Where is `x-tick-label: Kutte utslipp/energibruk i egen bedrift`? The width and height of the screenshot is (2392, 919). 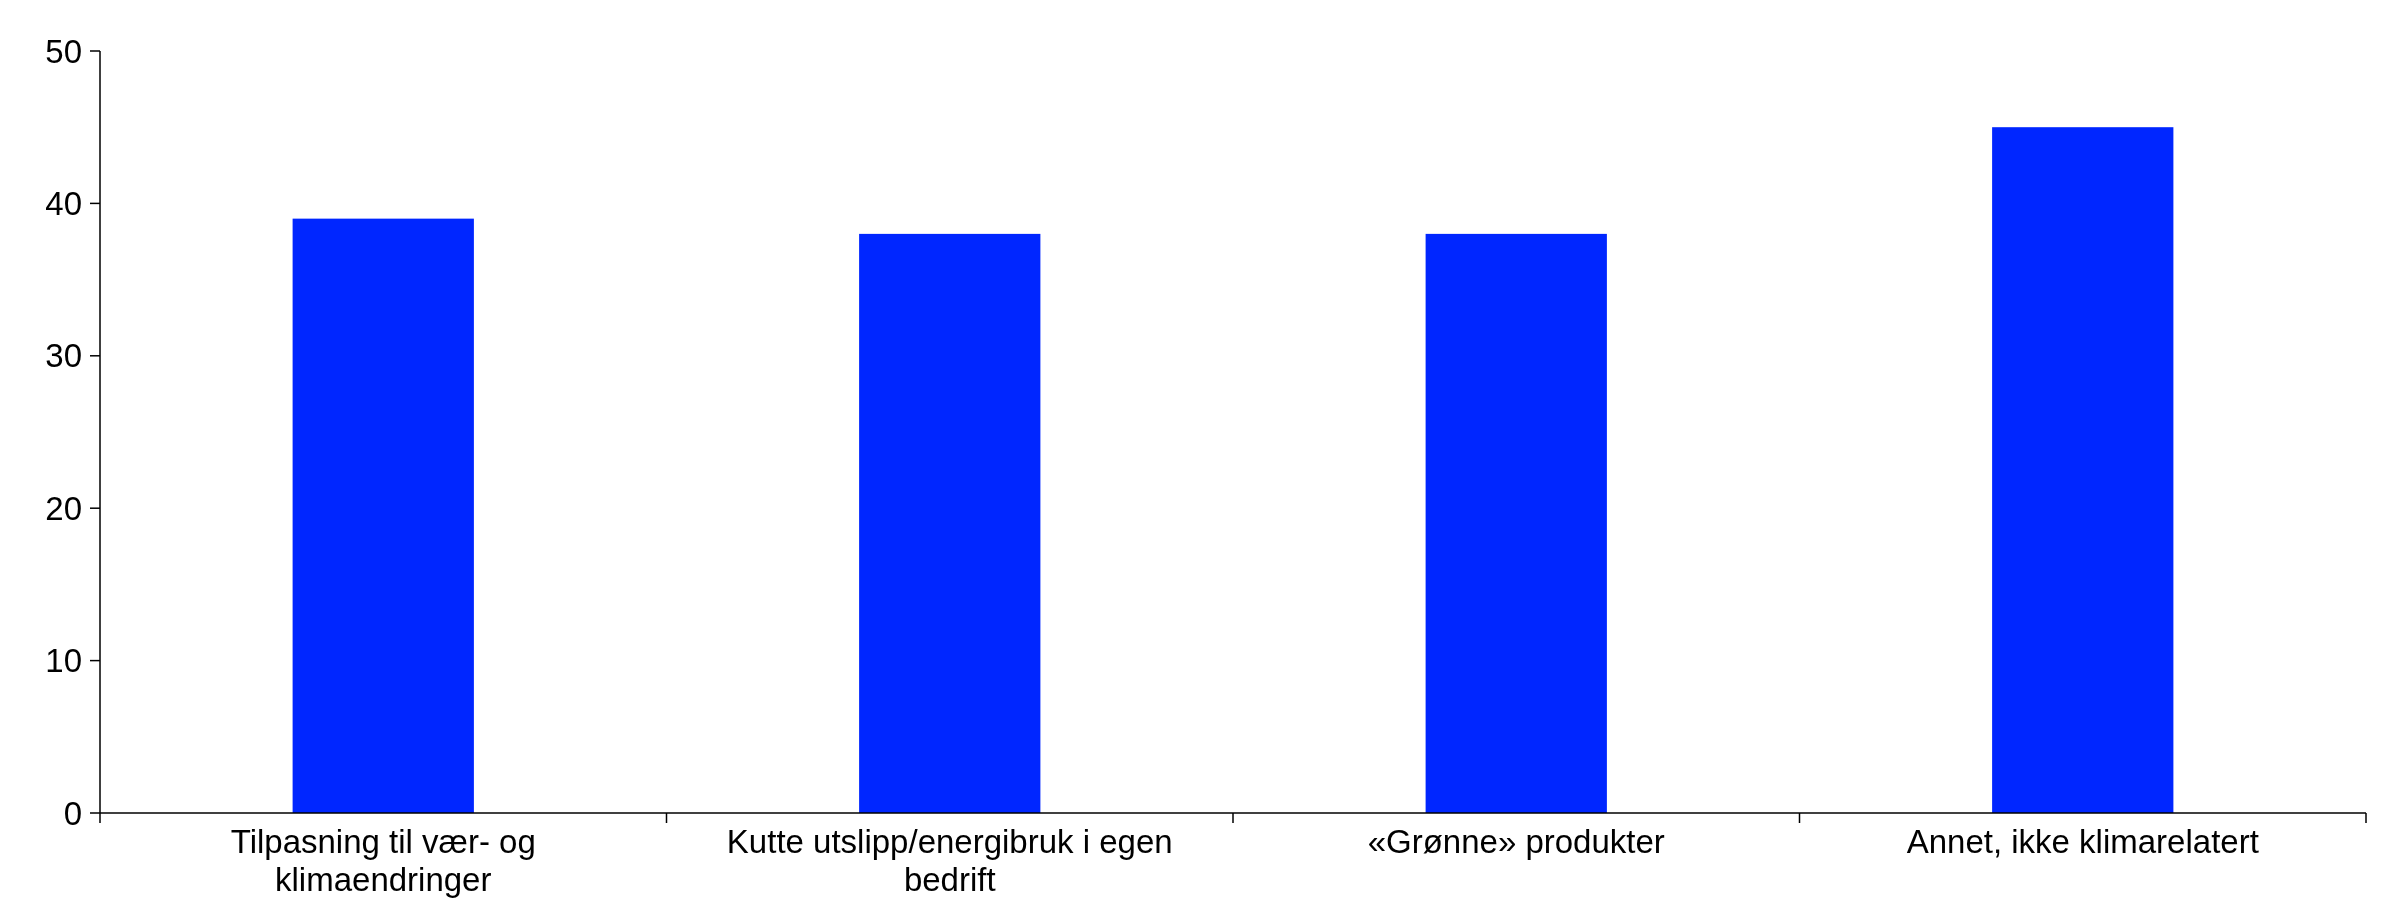 x-tick-label: Kutte utslipp/energibruk i egen bedrift is located at coordinates (949, 860).